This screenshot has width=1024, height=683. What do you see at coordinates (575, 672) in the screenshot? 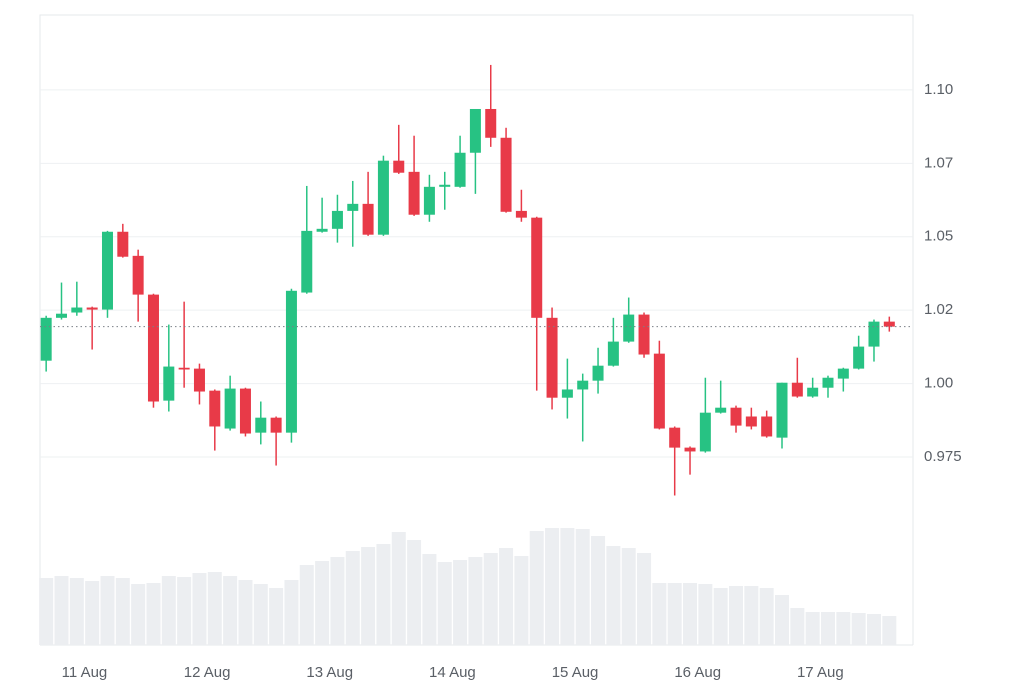
I see `x-tick-label: 15 Aug` at bounding box center [575, 672].